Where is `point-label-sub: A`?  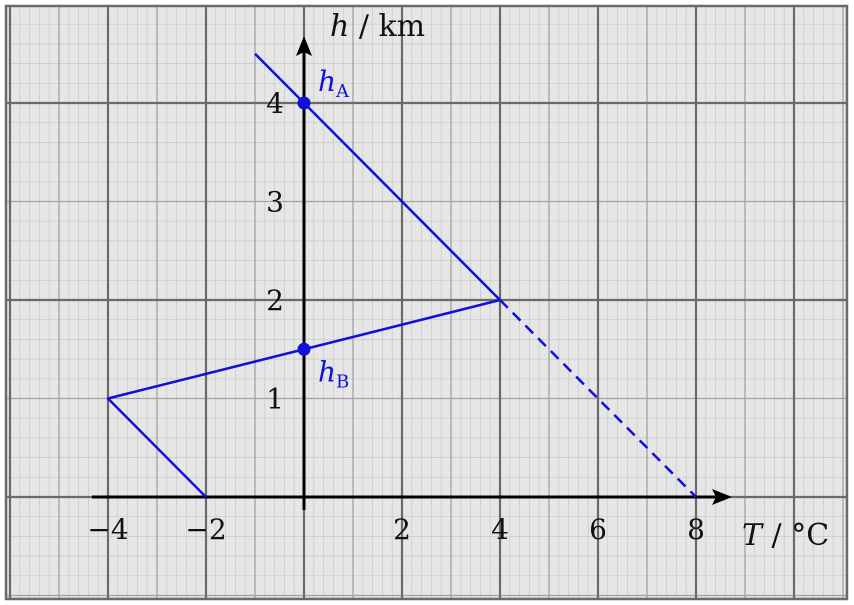 point-label-sub: A is located at coordinates (342, 91).